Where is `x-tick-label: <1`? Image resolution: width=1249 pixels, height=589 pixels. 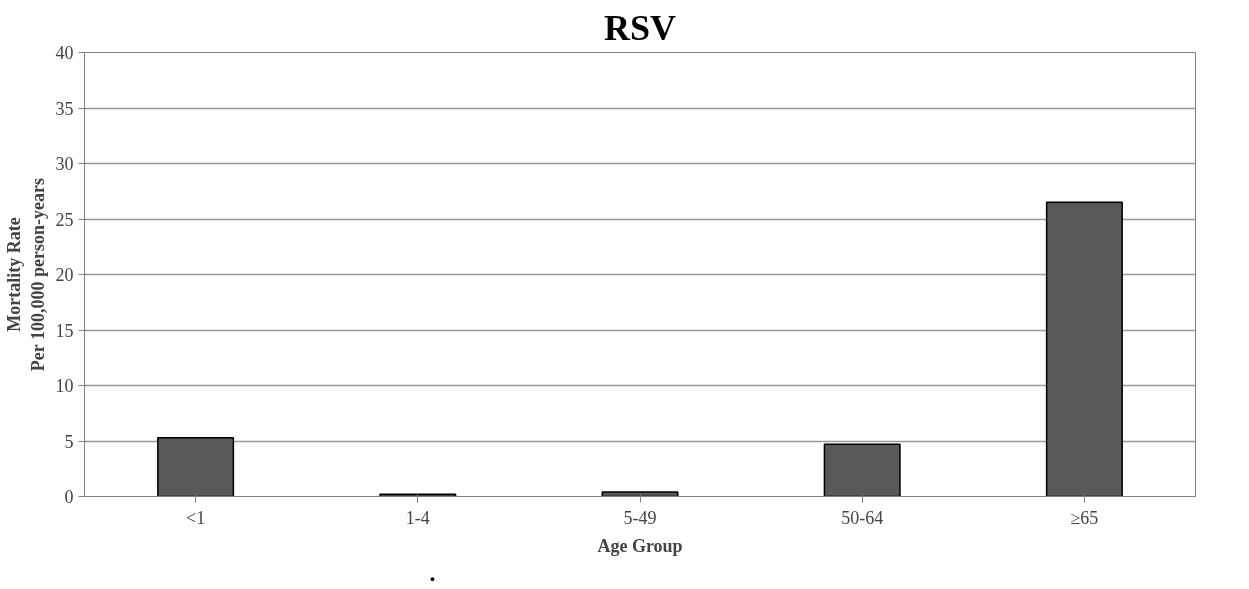
x-tick-label: <1 is located at coordinates (196, 517).